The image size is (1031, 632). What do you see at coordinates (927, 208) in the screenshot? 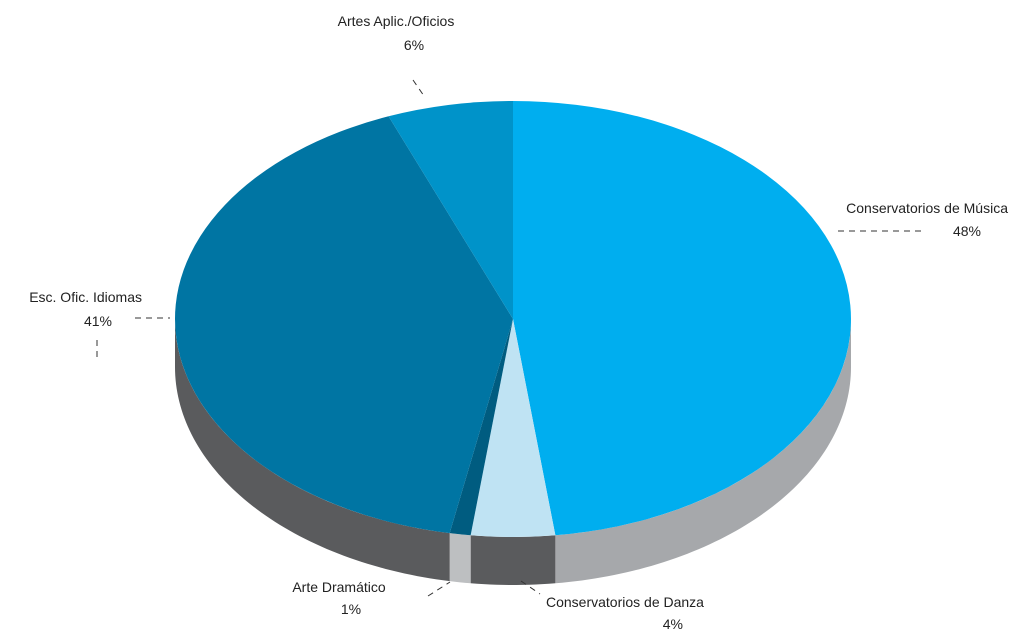
I see `slice-label-musica: Conservatorios de Música` at bounding box center [927, 208].